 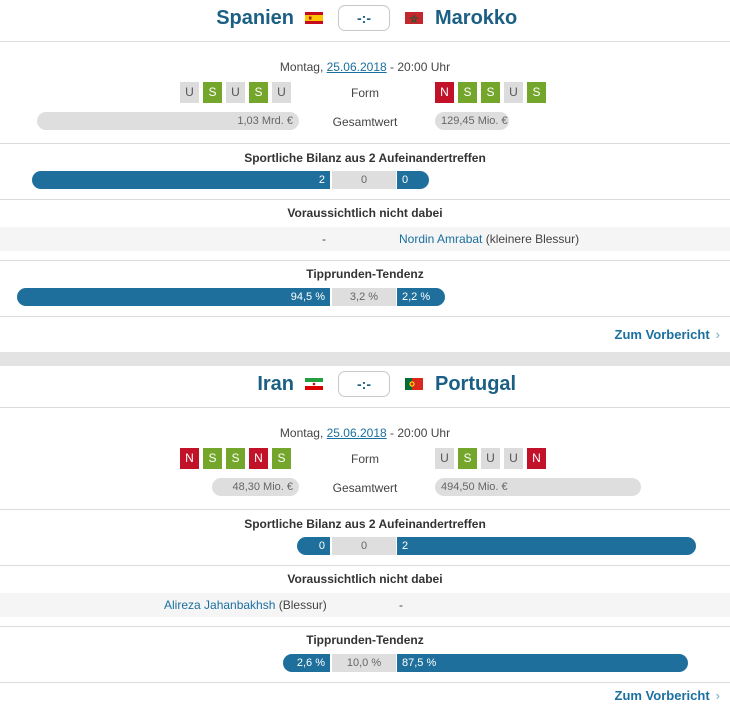 I want to click on h2h-home-bar: 2, so click(x=181, y=180).